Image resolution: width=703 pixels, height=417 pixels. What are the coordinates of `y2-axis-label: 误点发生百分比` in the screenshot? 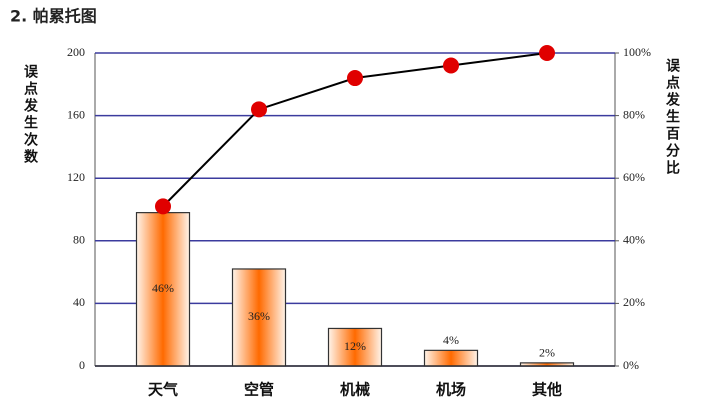 It's located at (672, 117).